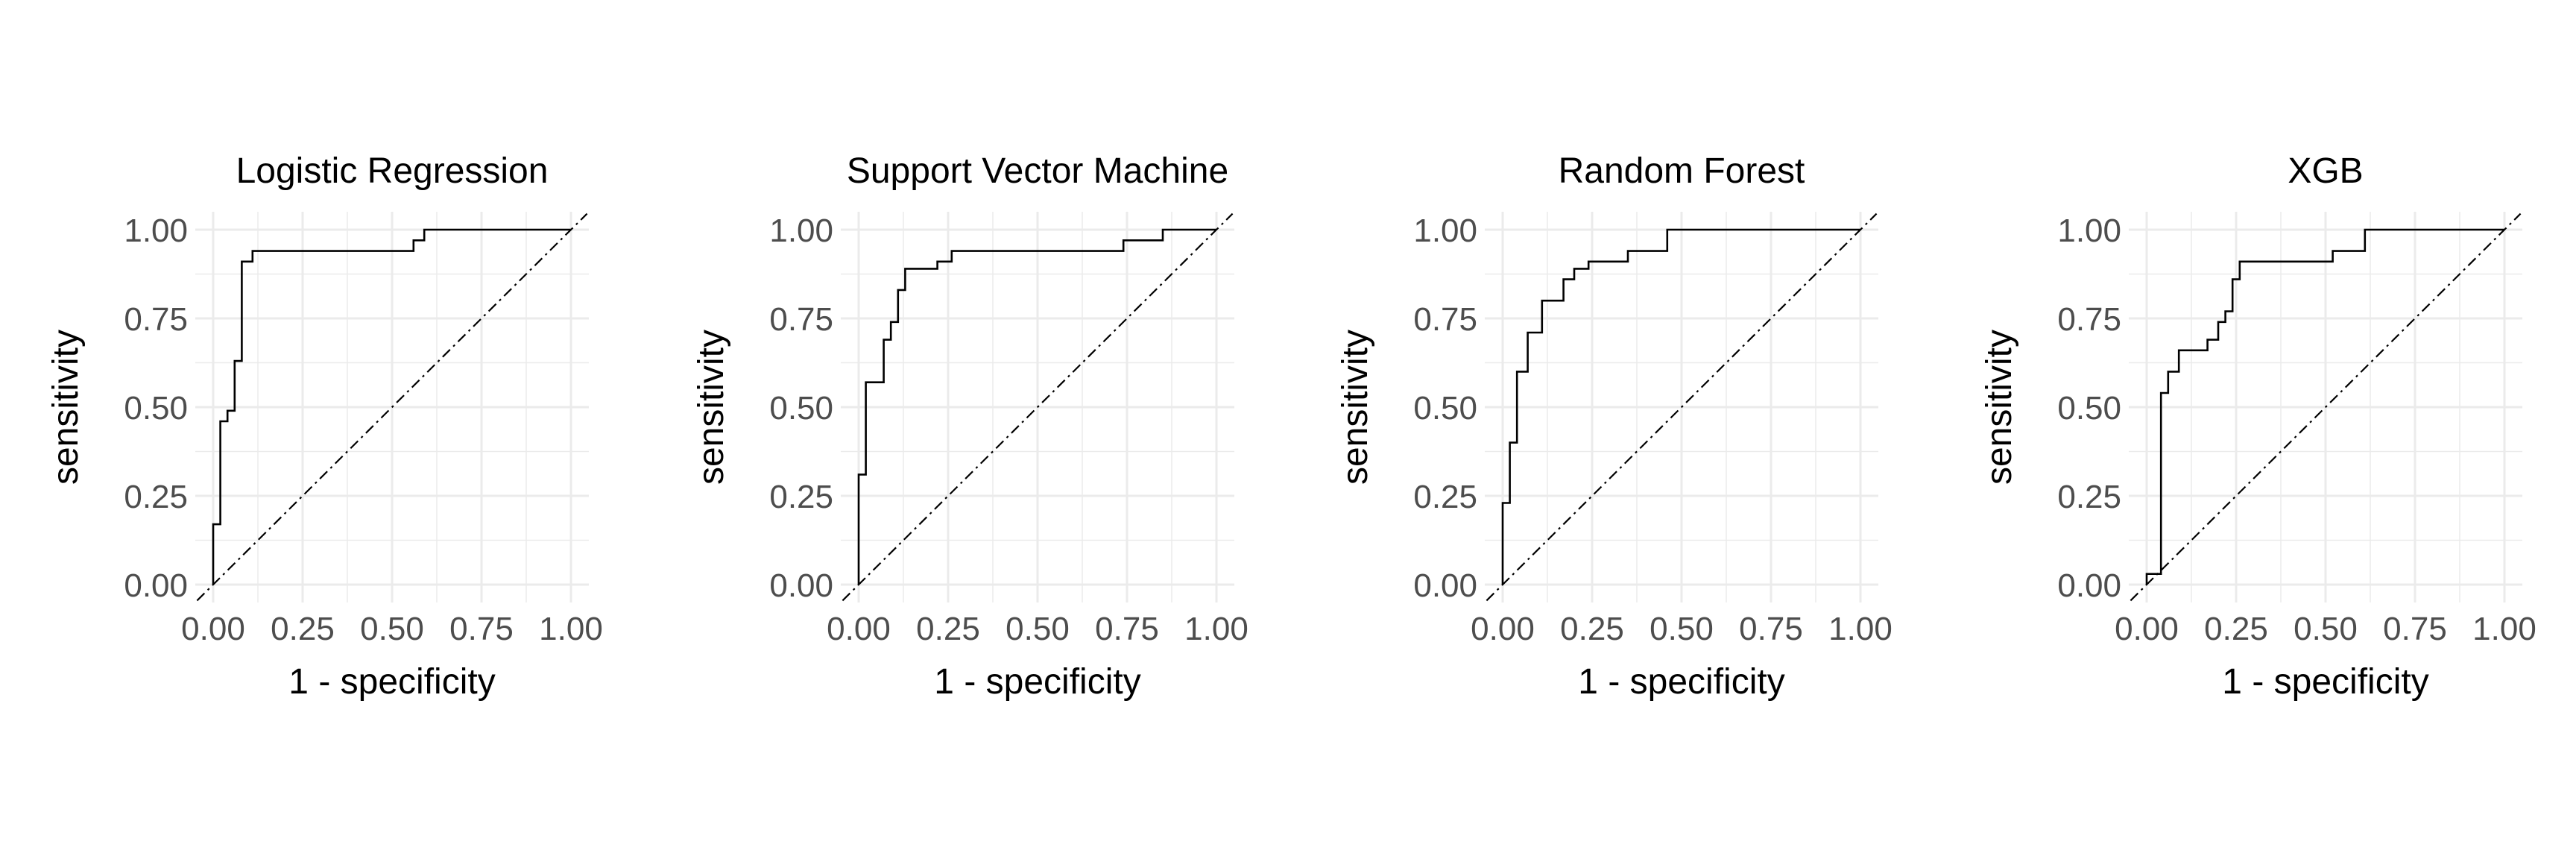 The height and width of the screenshot is (859, 2576). What do you see at coordinates (1037, 171) in the screenshot?
I see `panel-title: Support Vector Machine` at bounding box center [1037, 171].